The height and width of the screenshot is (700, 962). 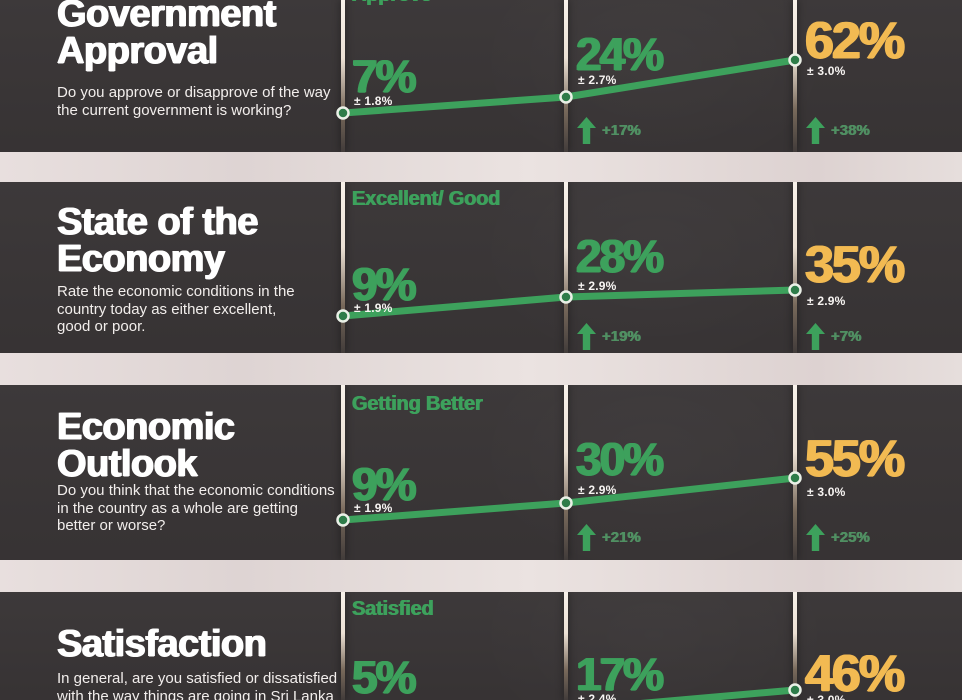 I want to click on section-title: Satisfaction, so click(x=162, y=644).